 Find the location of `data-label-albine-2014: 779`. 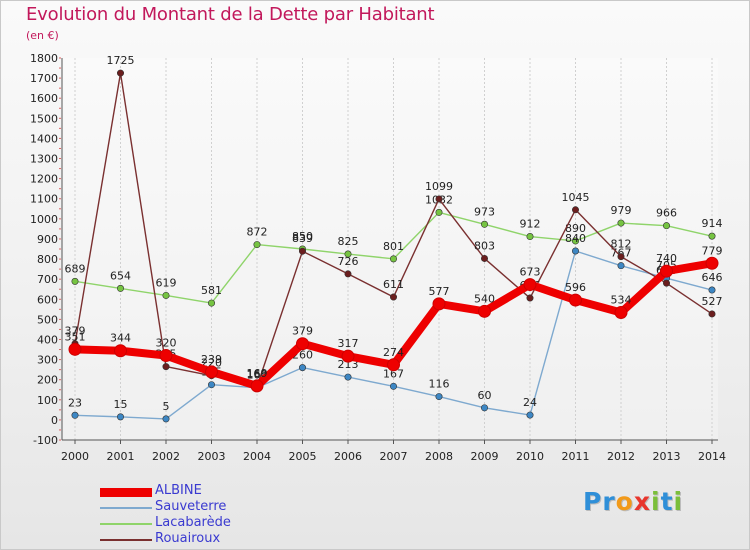

data-label-albine-2014: 779 is located at coordinates (712, 250).